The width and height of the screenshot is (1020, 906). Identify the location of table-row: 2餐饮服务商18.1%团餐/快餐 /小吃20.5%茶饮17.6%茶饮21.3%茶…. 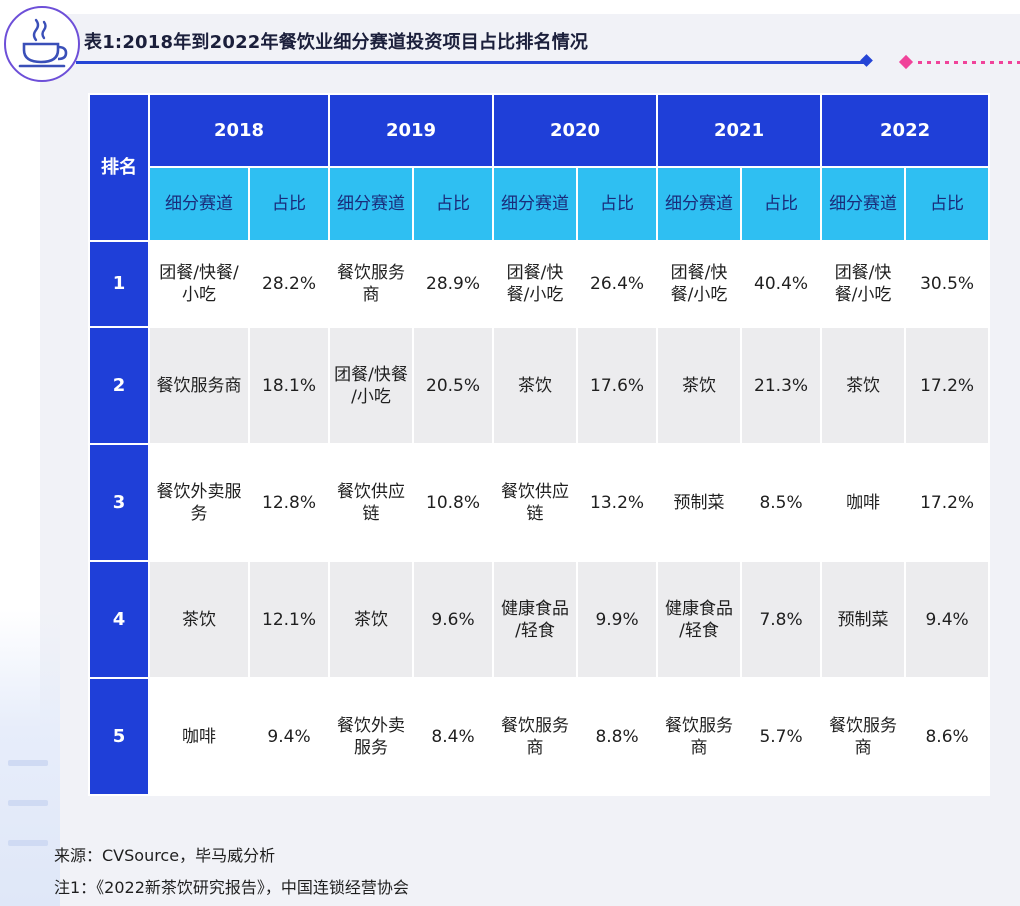
(539, 385).